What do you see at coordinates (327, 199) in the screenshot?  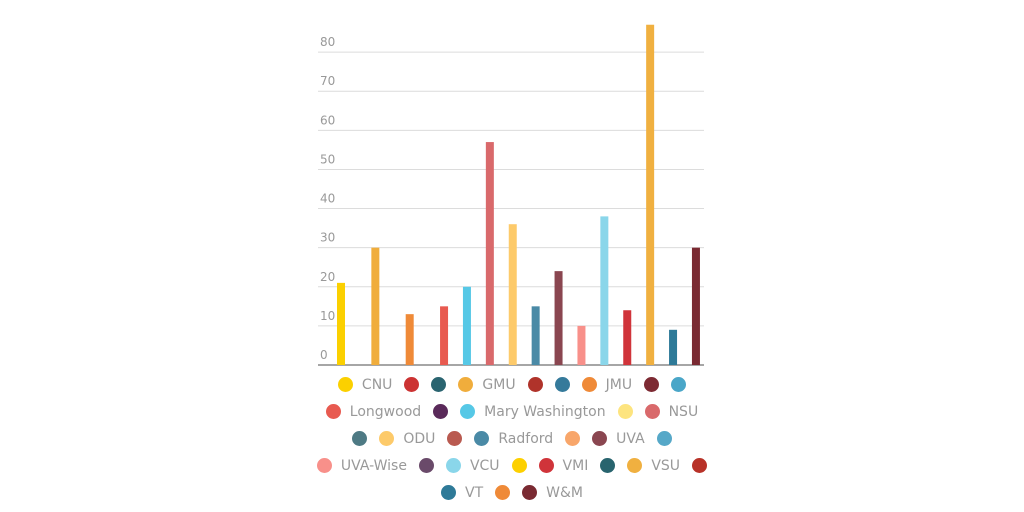 I see `y-tick-label: 40` at bounding box center [327, 199].